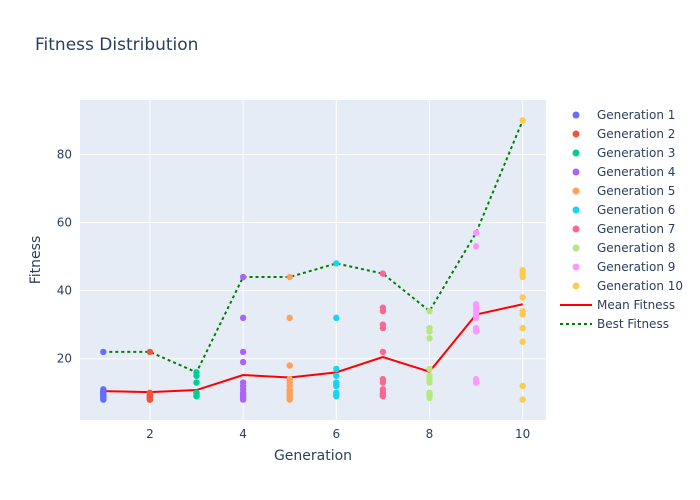 This screenshot has width=700, height=500. Describe the element at coordinates (636, 134) in the screenshot. I see `legend-label: Generation 2` at that location.